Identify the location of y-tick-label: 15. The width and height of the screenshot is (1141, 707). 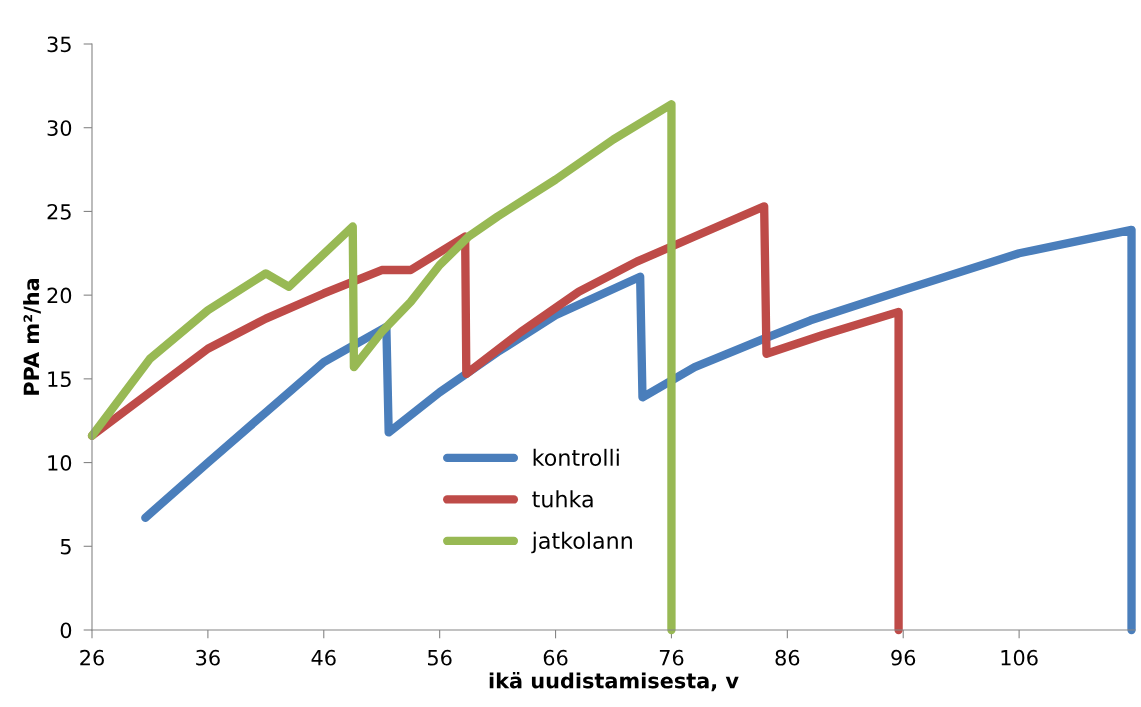
(59, 379).